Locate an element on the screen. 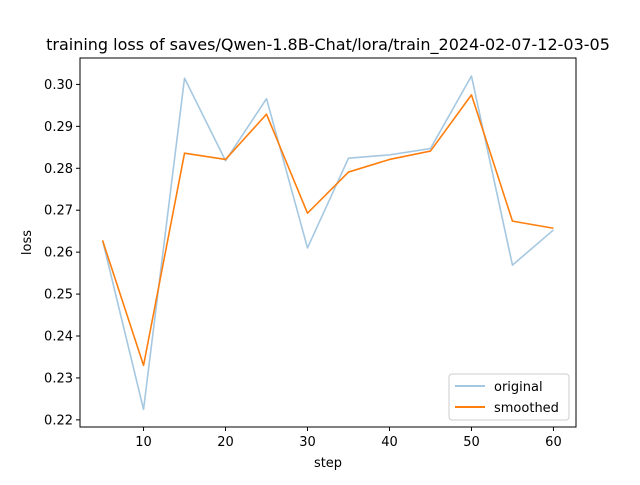 This screenshot has width=640, height=485. y-tick-label-0.30: 0.30 is located at coordinates (58, 85).